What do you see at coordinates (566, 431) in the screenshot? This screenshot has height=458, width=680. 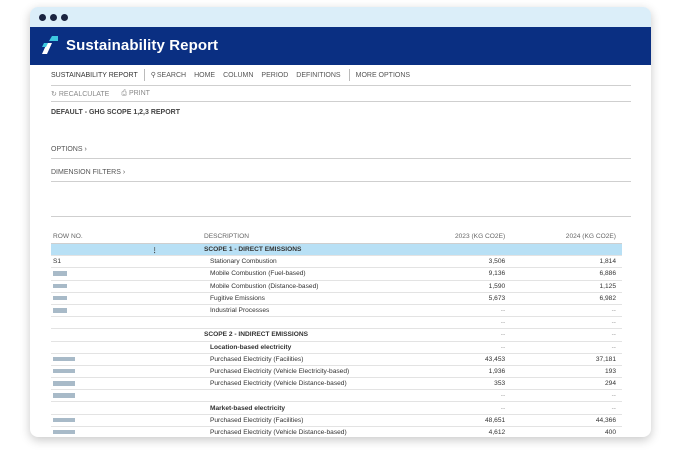 I see `value-cell-y2024: 400` at bounding box center [566, 431].